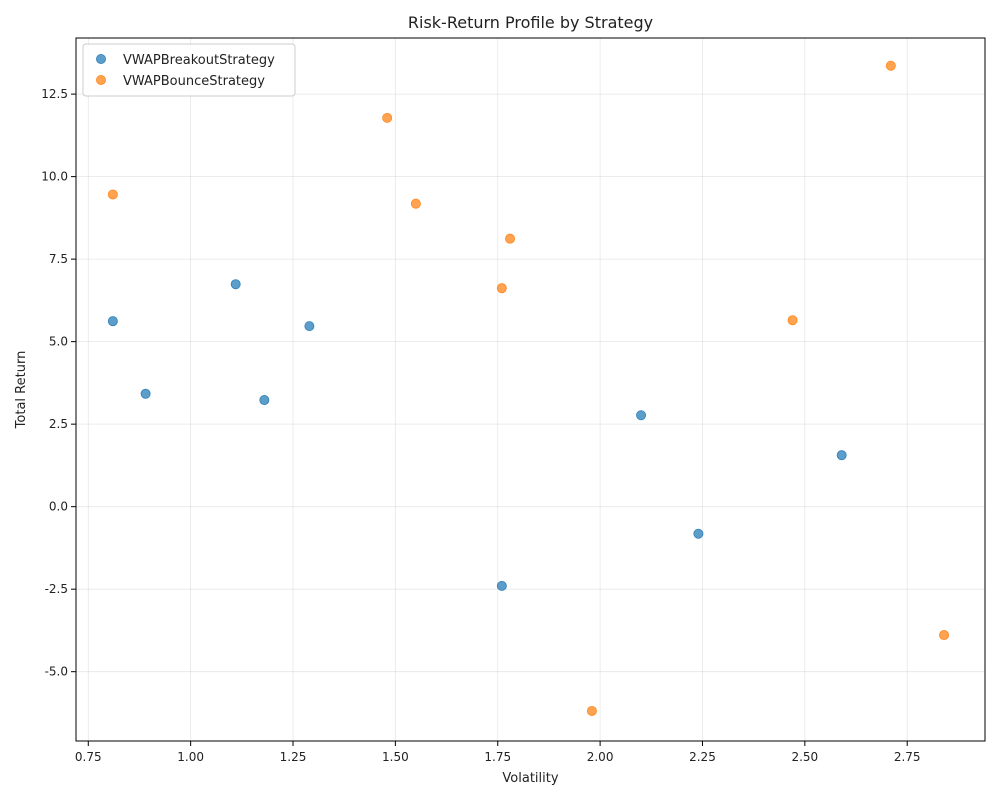  What do you see at coordinates (58, 342) in the screenshot?
I see `y-tick-label: 5.0` at bounding box center [58, 342].